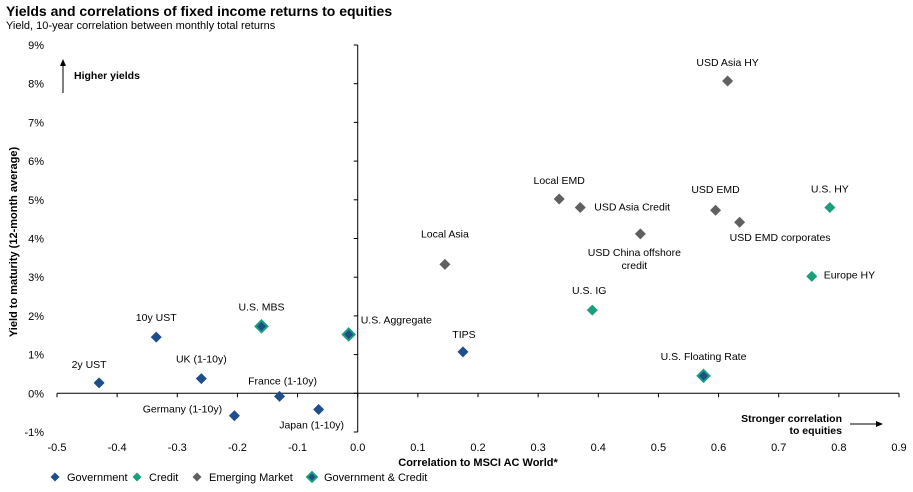  What do you see at coordinates (201, 379) in the screenshot?
I see `point-uk-1-10y` at bounding box center [201, 379].